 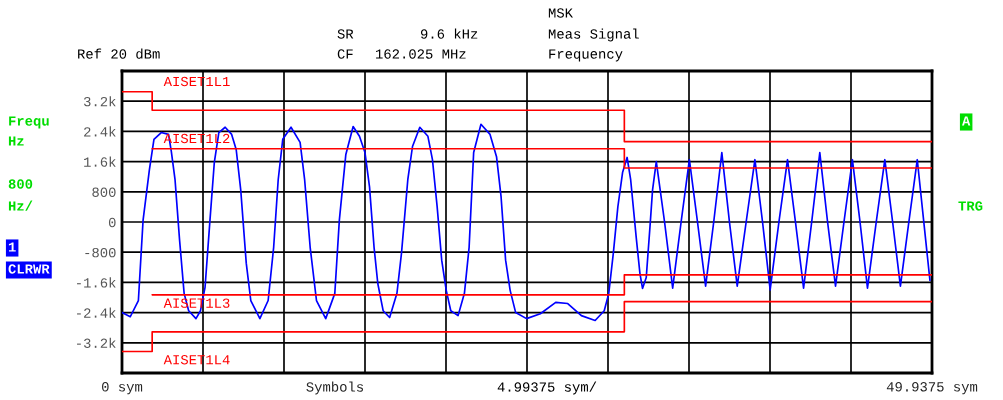 What do you see at coordinates (96, 312) in the screenshot?
I see `y-tick-label: -2.4k` at bounding box center [96, 312].